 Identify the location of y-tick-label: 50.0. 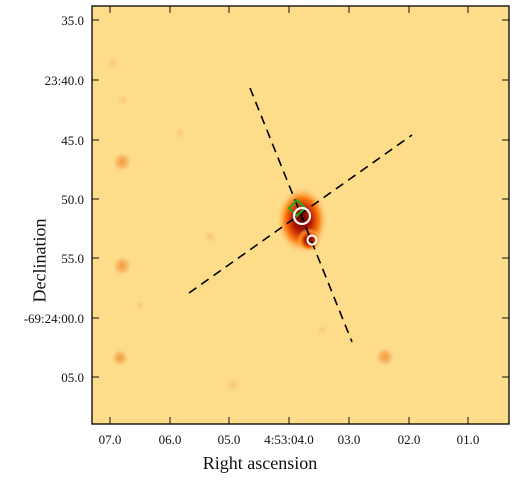
(72, 199).